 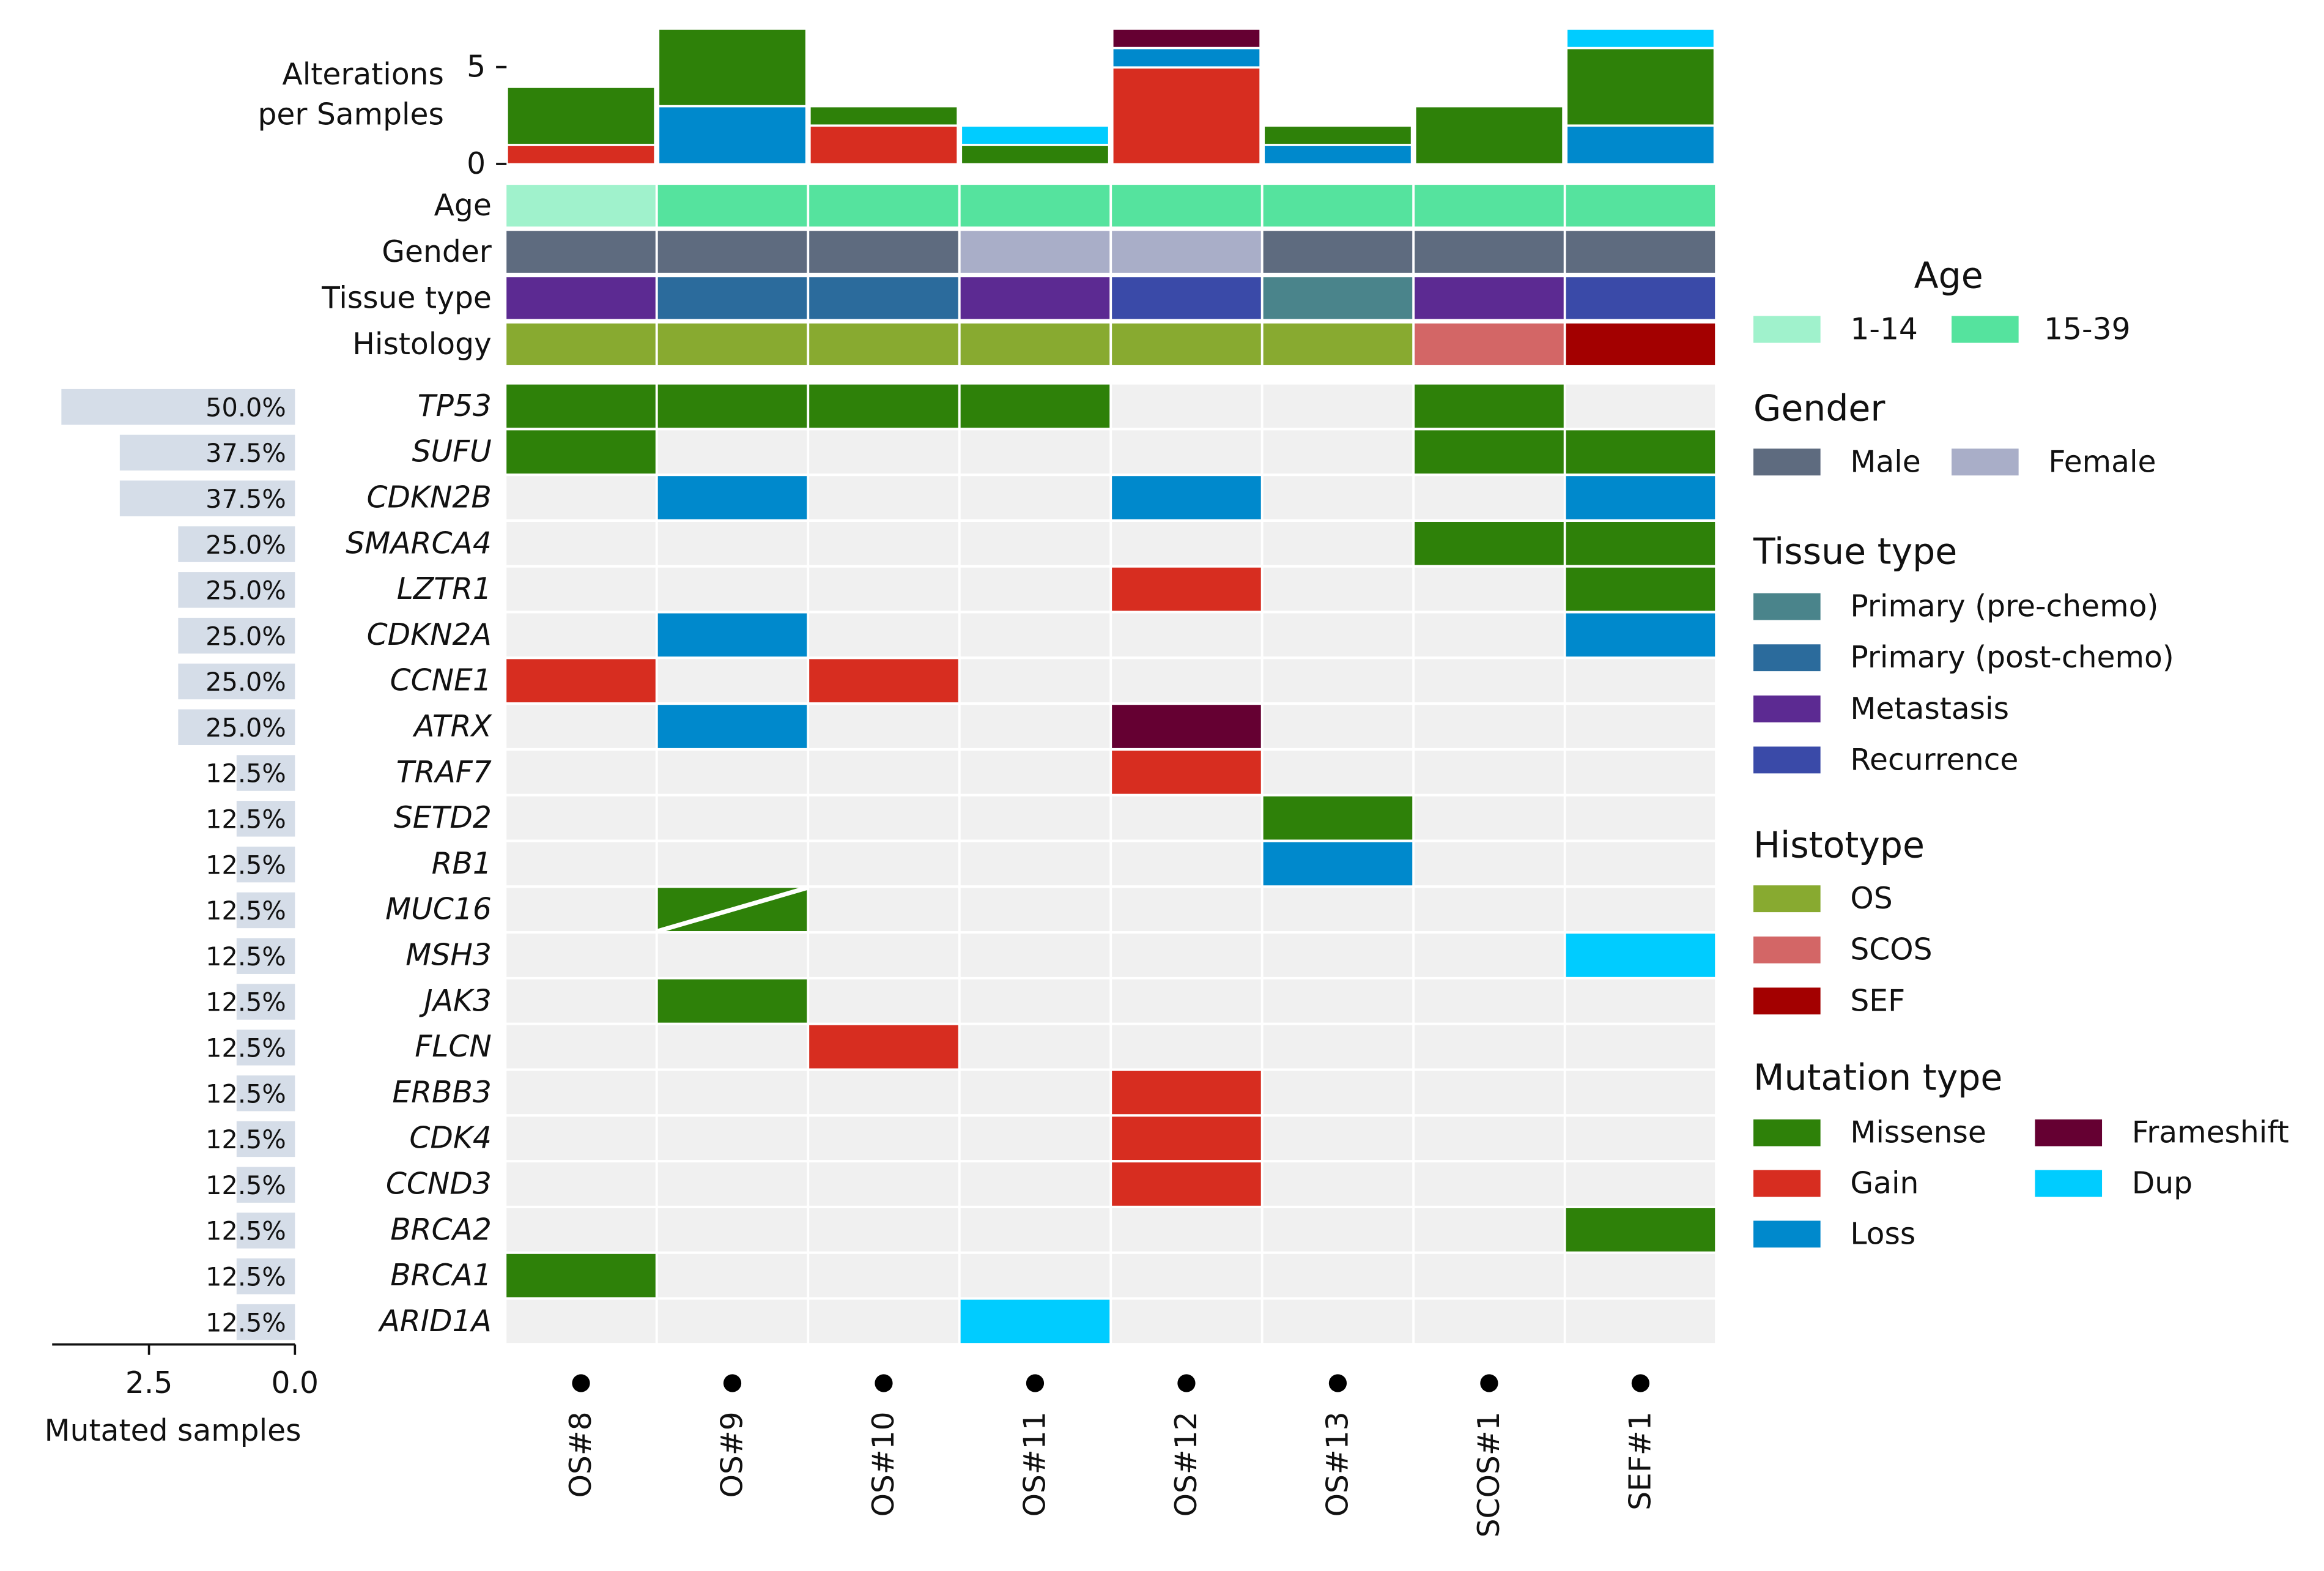 I want to click on gene-label: MUC16, so click(x=438, y=910).